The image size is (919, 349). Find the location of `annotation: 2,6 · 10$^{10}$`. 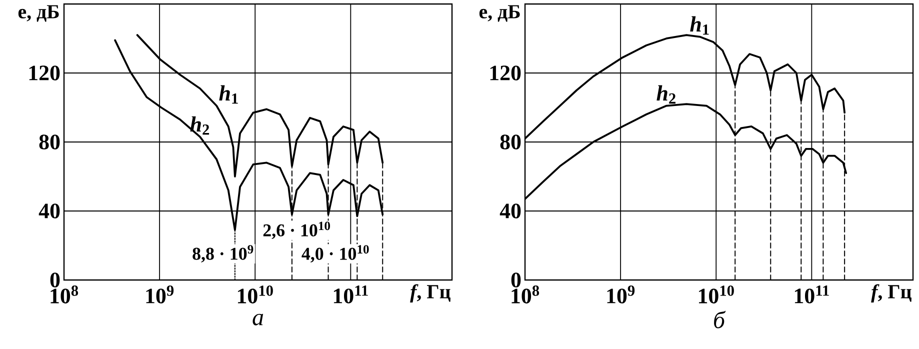

annotation: 2,6 · 10$^{10}$ is located at coordinates (296, 231).